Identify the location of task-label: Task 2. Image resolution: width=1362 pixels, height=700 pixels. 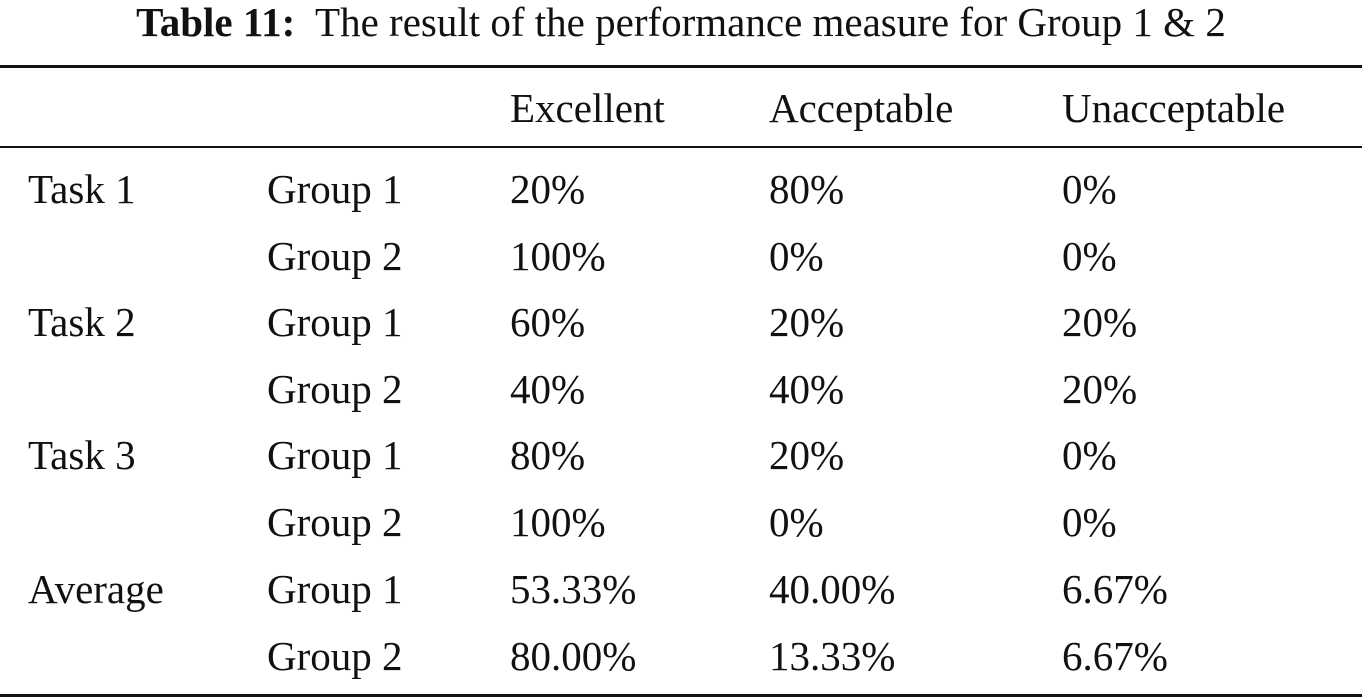
(82, 322).